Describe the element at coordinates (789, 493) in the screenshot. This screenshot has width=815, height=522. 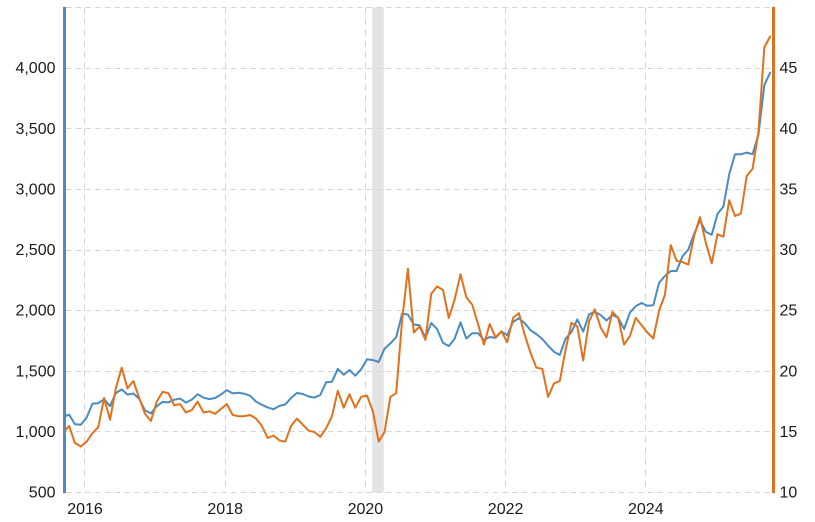
I see `svg-text: 10` at that location.